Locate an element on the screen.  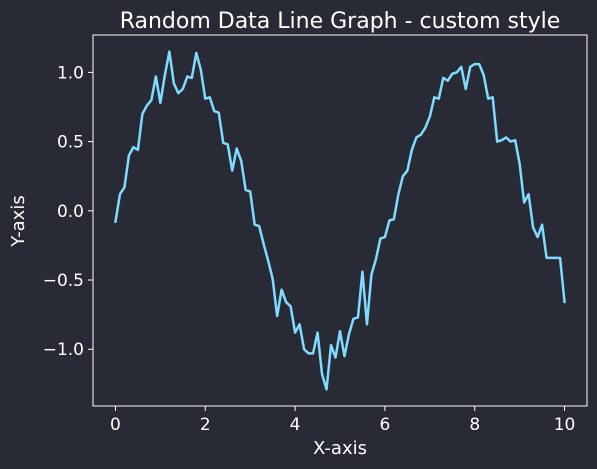
x-tick-label: 8 is located at coordinates (474, 425).